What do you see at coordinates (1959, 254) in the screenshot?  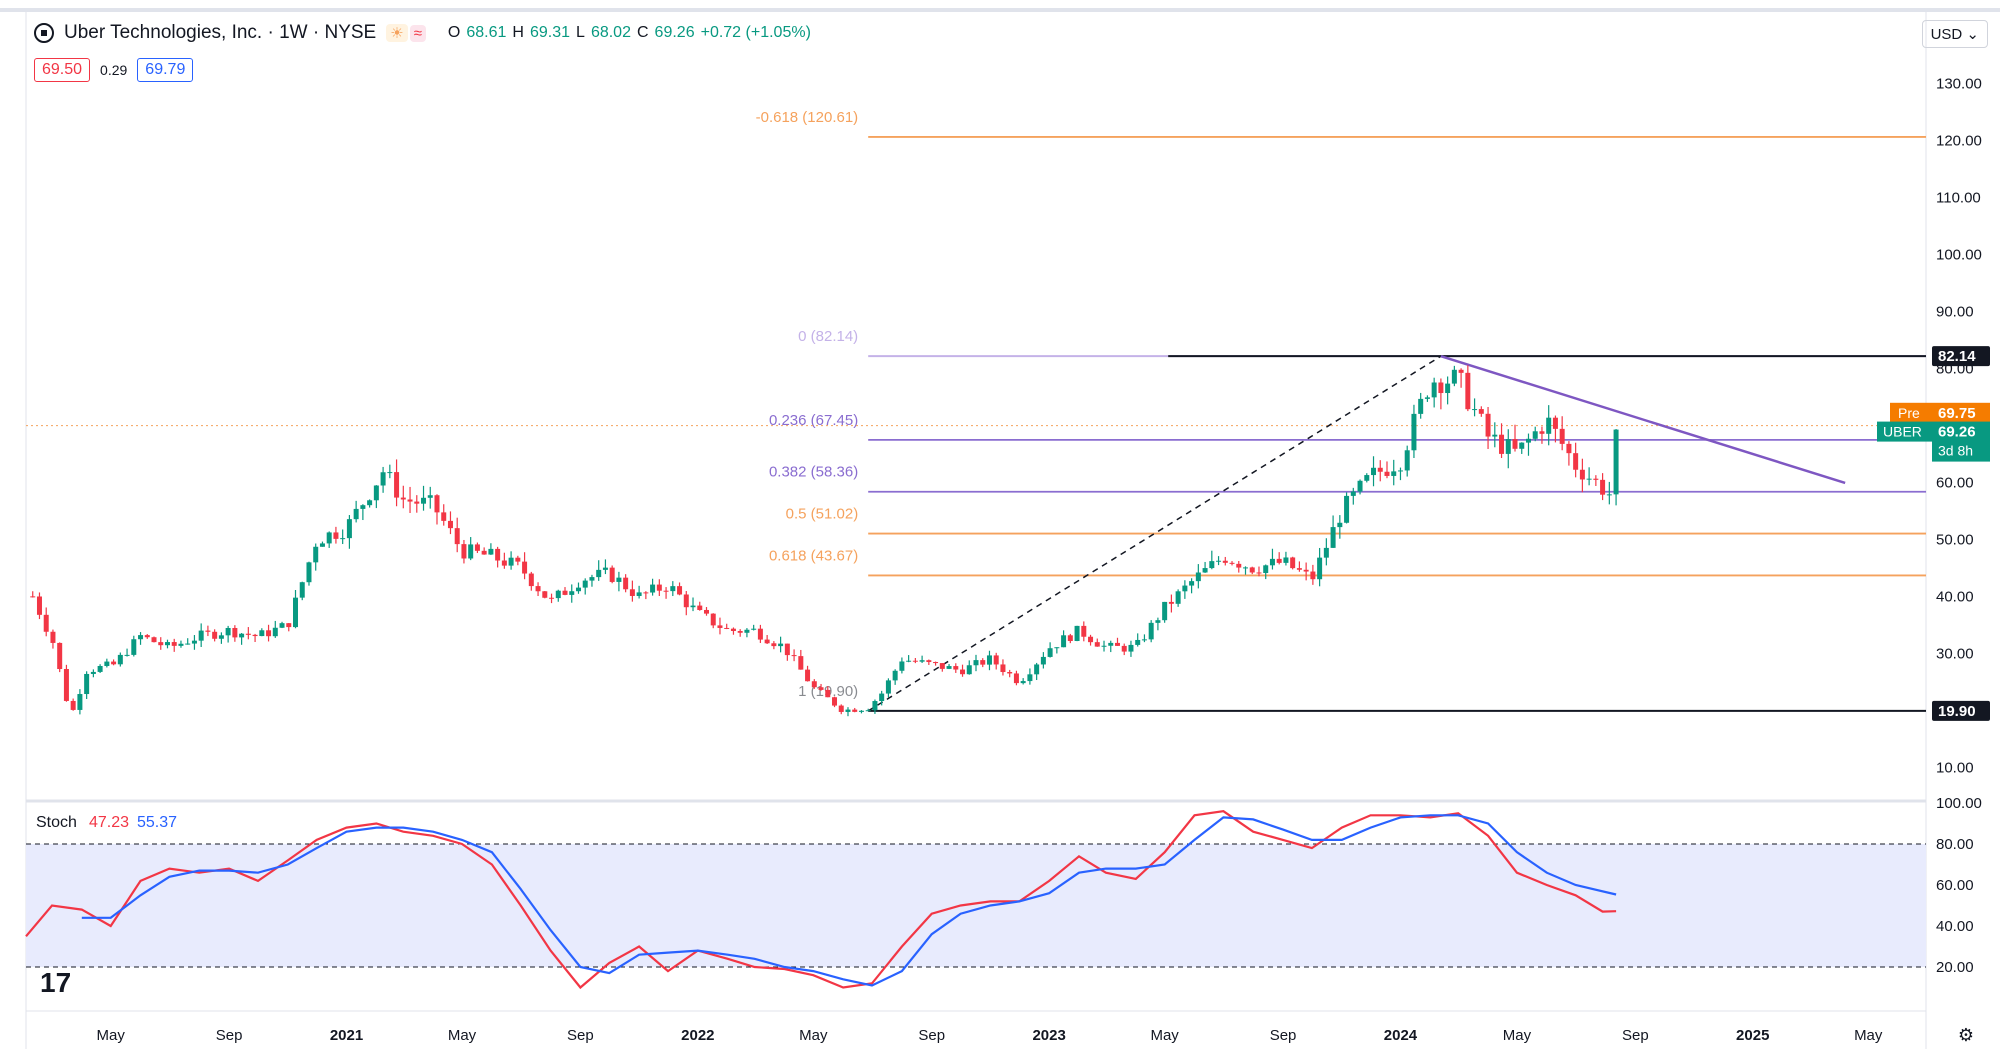 I see `y-tick-label: 100.00` at bounding box center [1959, 254].